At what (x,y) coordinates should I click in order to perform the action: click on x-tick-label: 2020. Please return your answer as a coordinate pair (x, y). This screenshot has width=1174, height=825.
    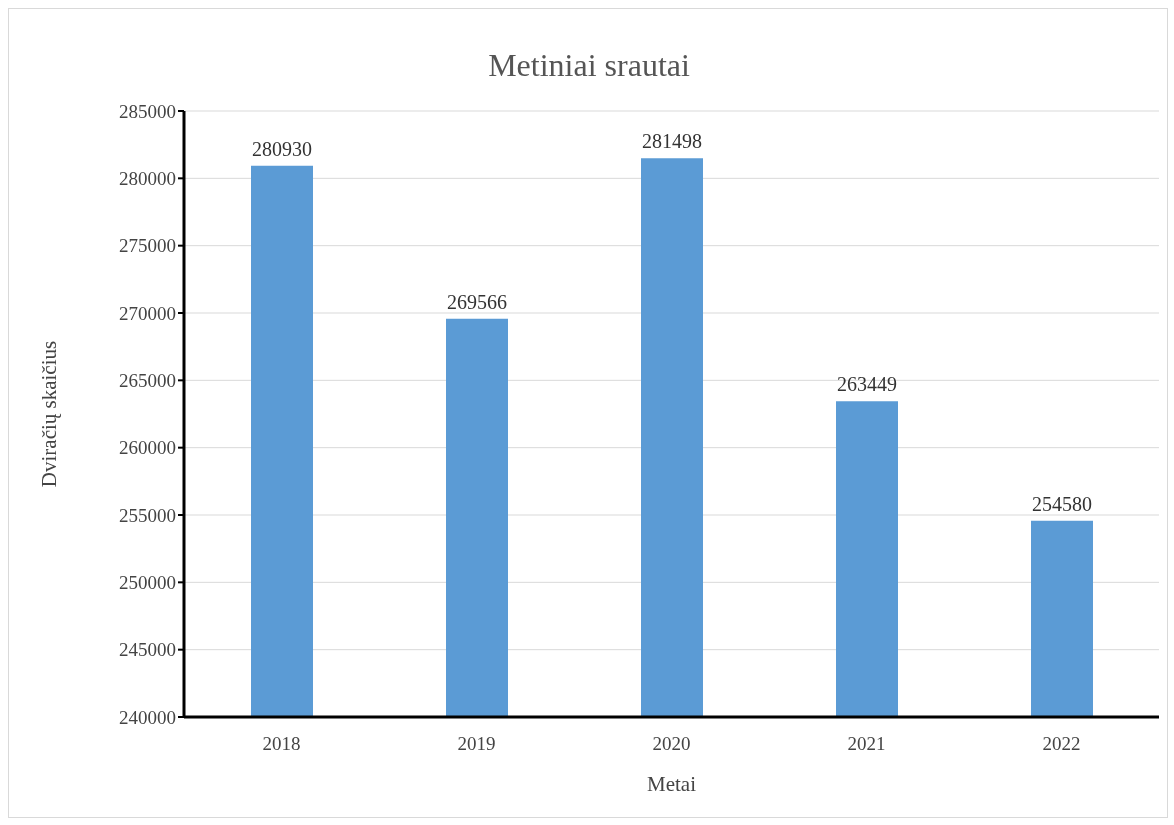
    Looking at the image, I should click on (671, 744).